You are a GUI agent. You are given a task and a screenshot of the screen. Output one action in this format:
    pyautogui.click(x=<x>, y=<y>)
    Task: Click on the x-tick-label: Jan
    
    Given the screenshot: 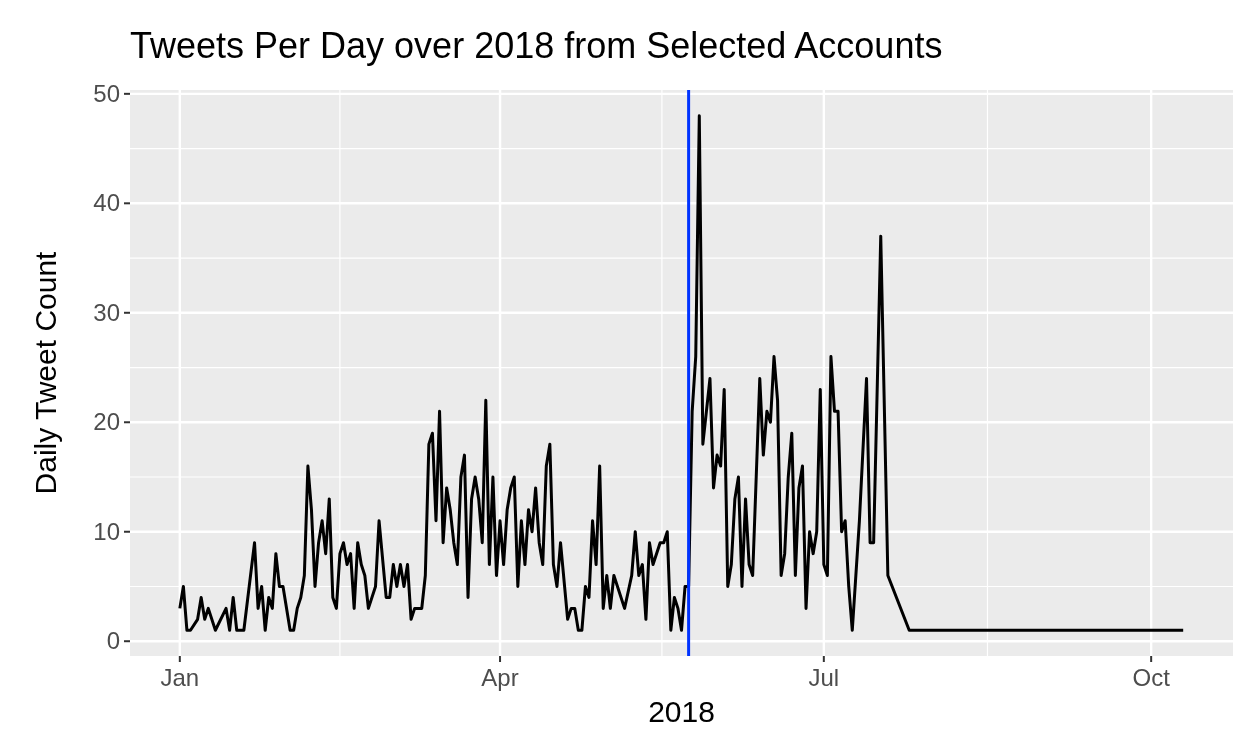 What is the action you would take?
    pyautogui.click(x=180, y=677)
    